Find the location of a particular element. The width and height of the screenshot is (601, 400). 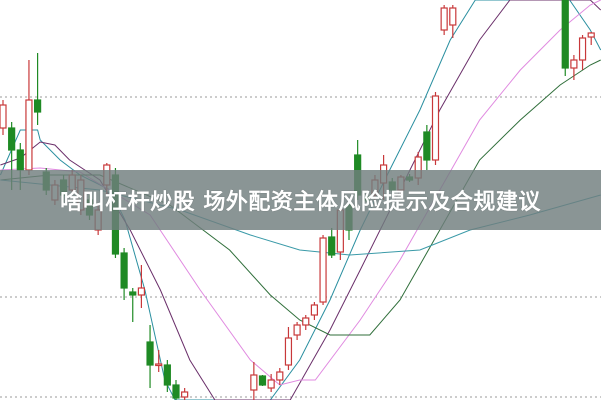

caption-title: 啥叫杠杆炒股 场外配资主体风险提示及合规建议 is located at coordinates (300, 202).